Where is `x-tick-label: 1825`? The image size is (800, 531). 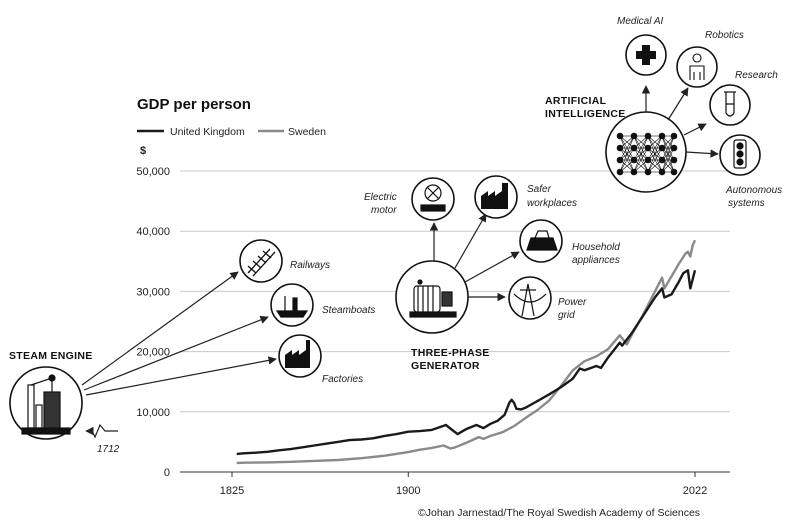
x-tick-label: 1825 is located at coordinates (232, 491).